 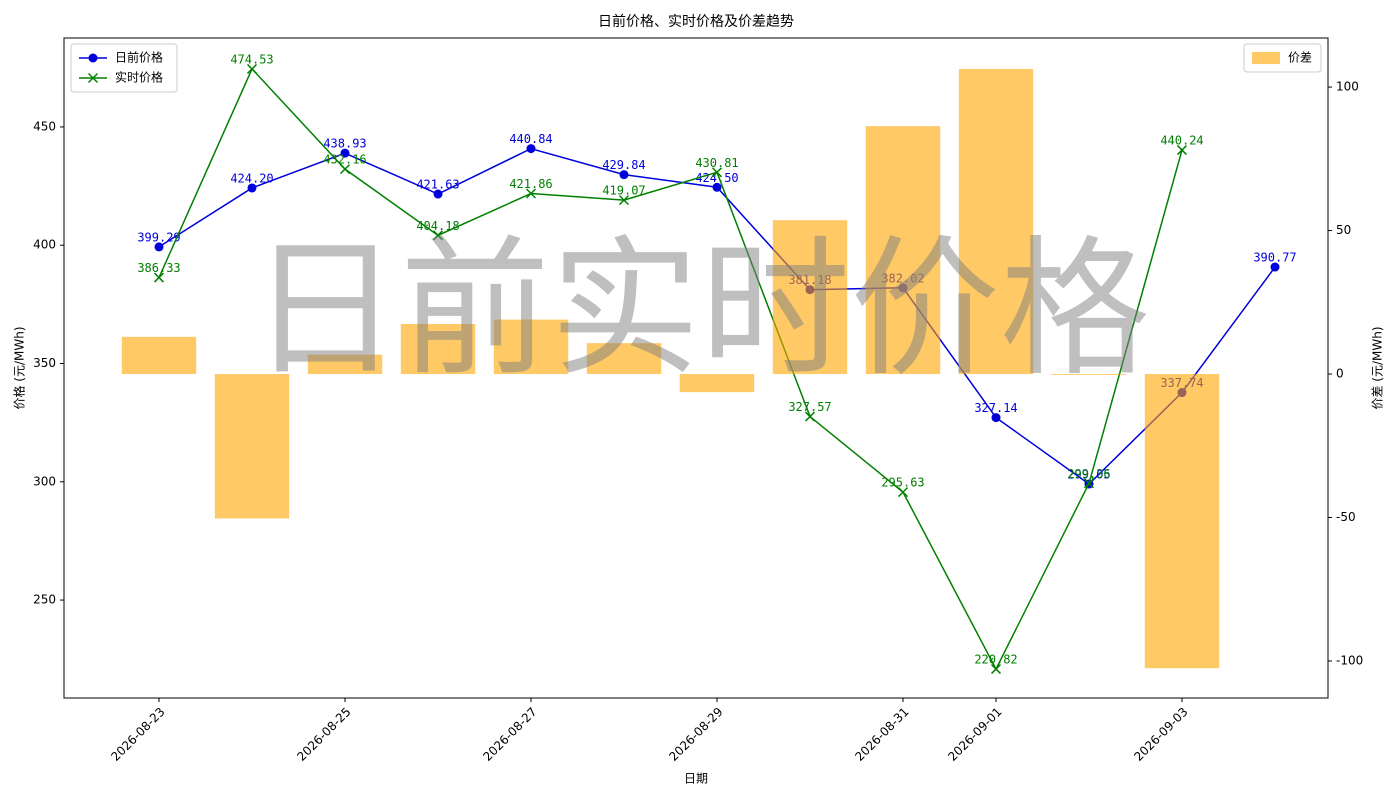 What do you see at coordinates (995, 408) in the screenshot?
I see `data-label: 327.14` at bounding box center [995, 408].